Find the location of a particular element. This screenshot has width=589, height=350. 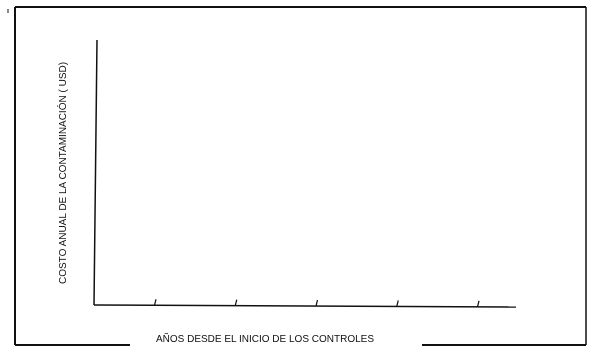

x-ticks is located at coordinates (316, 303).